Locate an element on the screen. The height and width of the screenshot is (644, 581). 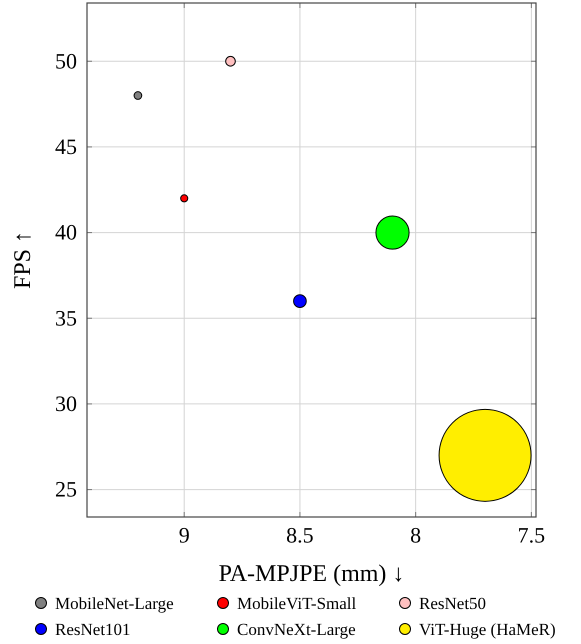
legend-label: ConvNeXt-Large is located at coordinates (296, 629).